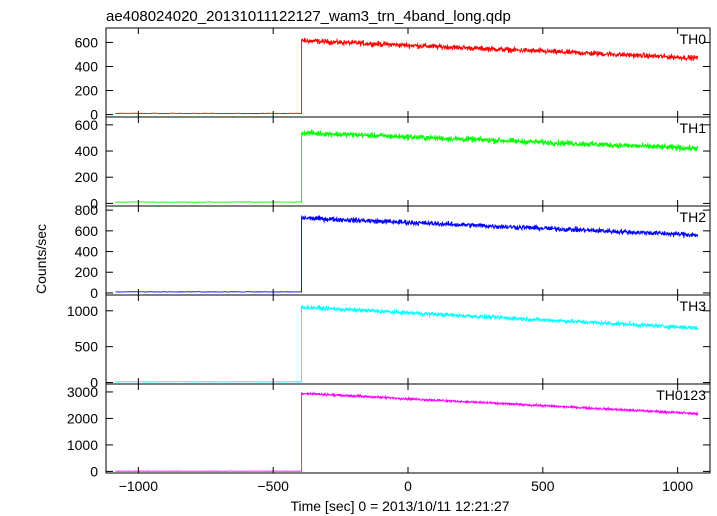 This screenshot has height=516, width=717. I want to click on x-tick-label: 500, so click(543, 486).